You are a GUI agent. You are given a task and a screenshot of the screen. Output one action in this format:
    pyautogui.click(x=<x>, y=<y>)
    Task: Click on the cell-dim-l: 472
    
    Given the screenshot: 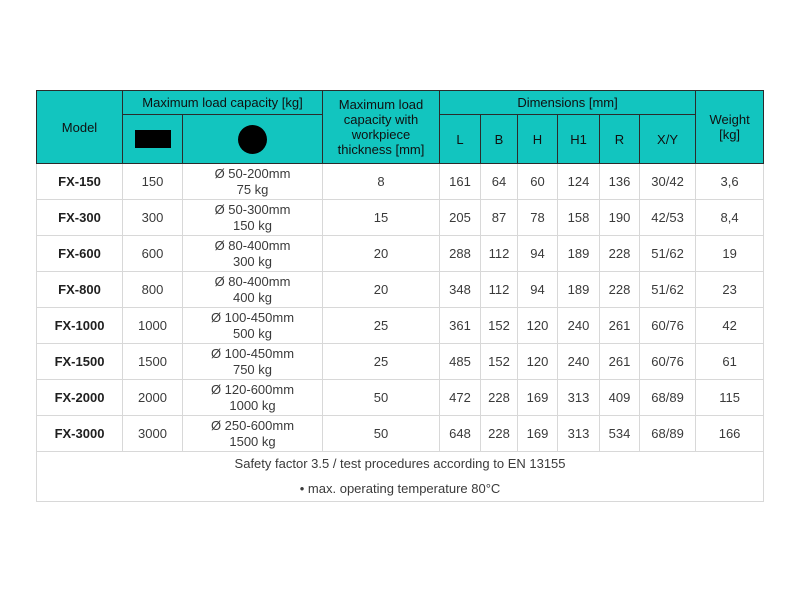 What is the action you would take?
    pyautogui.click(x=460, y=397)
    